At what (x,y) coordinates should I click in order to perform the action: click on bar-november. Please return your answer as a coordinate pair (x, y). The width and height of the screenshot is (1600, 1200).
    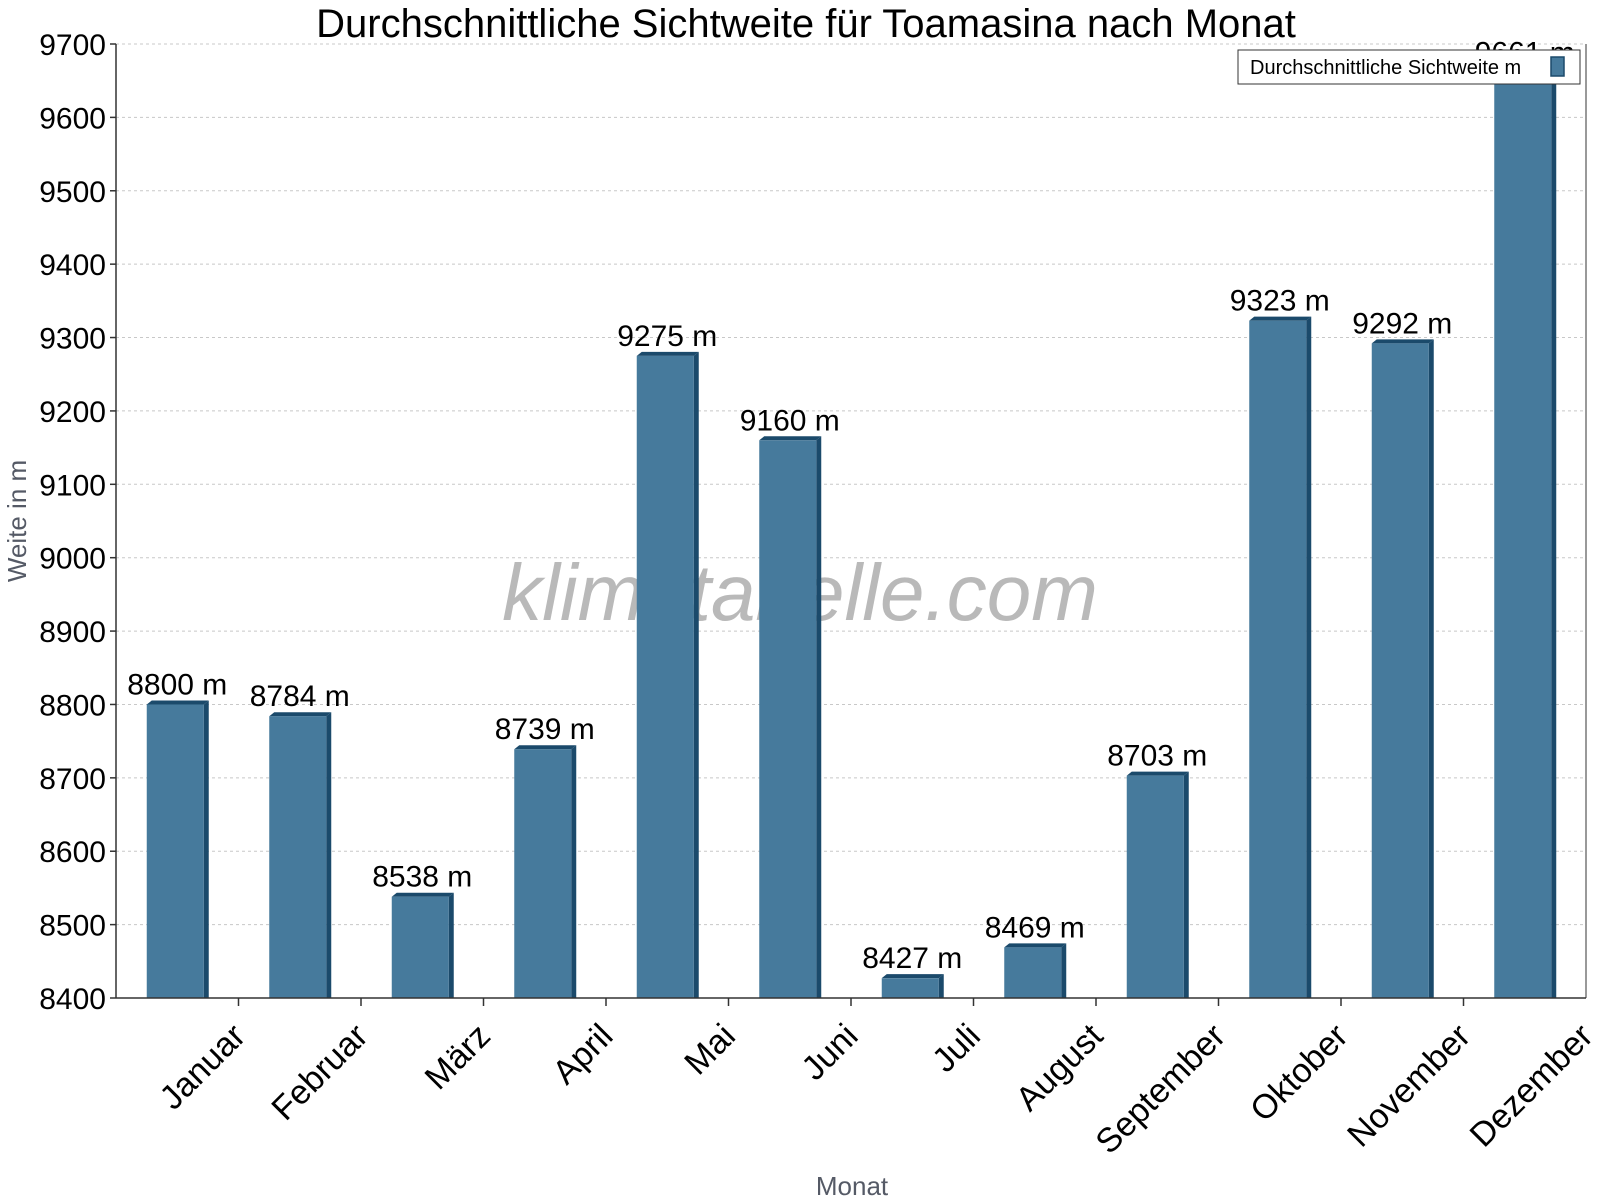
    Looking at the image, I should click on (1402, 668).